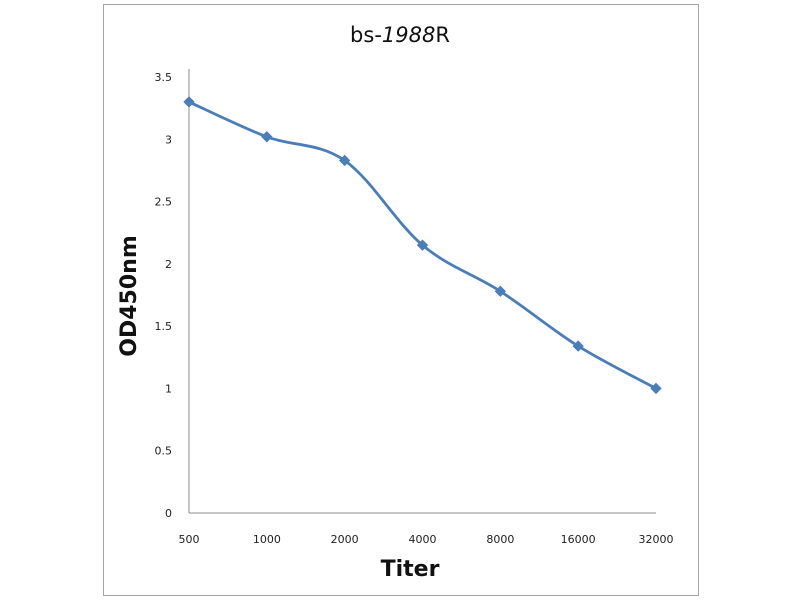  Describe the element at coordinates (345, 539) in the screenshot. I see `x-tick-label: 2000` at that location.